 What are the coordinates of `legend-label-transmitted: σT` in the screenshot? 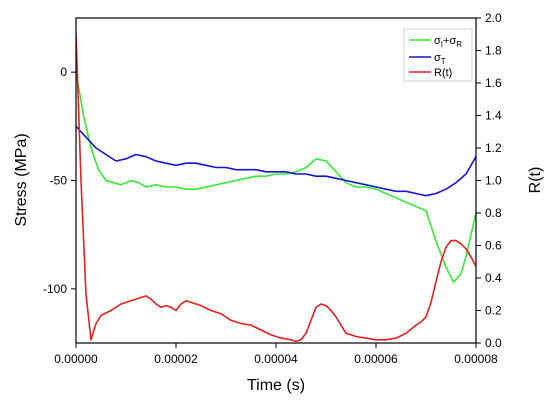 It's located at (440, 59).